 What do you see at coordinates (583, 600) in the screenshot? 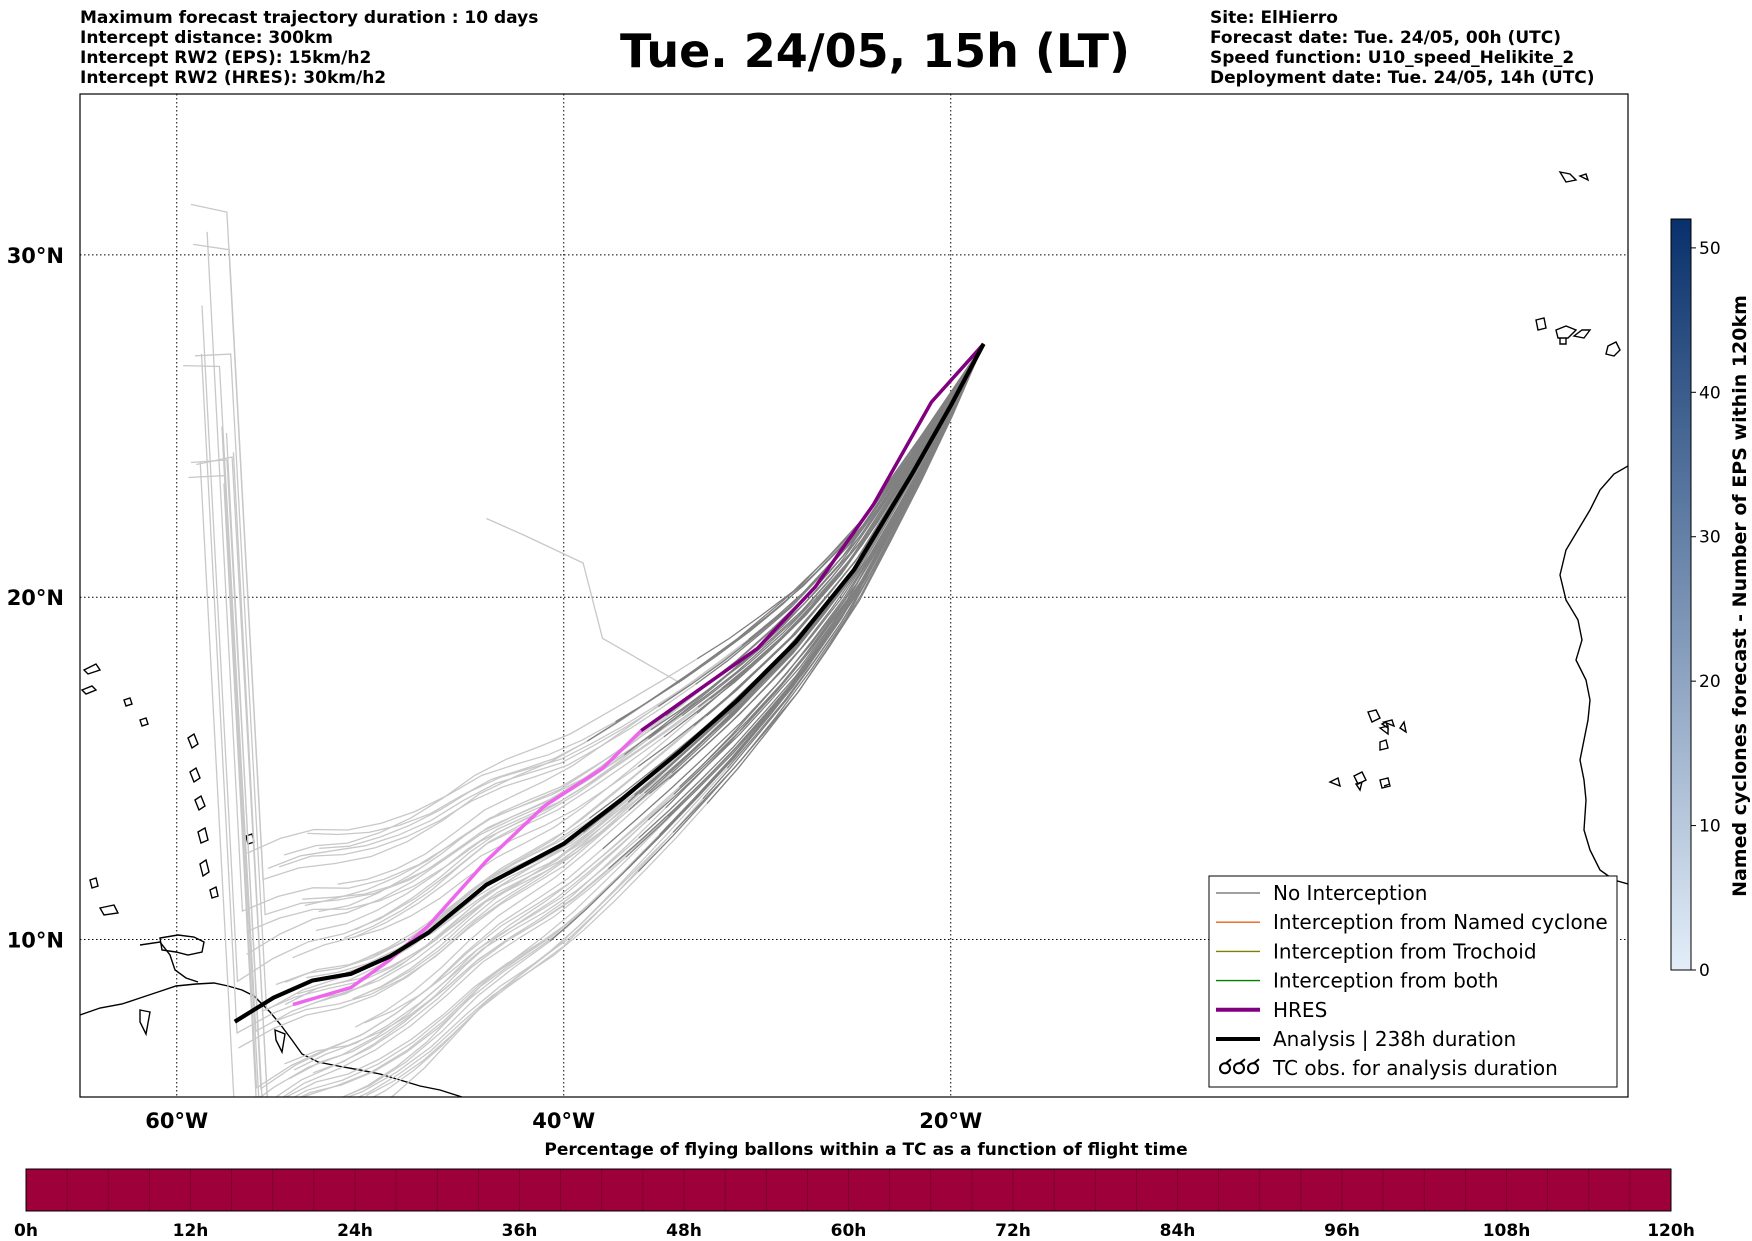
I see `eps-track-outlier` at bounding box center [583, 600].